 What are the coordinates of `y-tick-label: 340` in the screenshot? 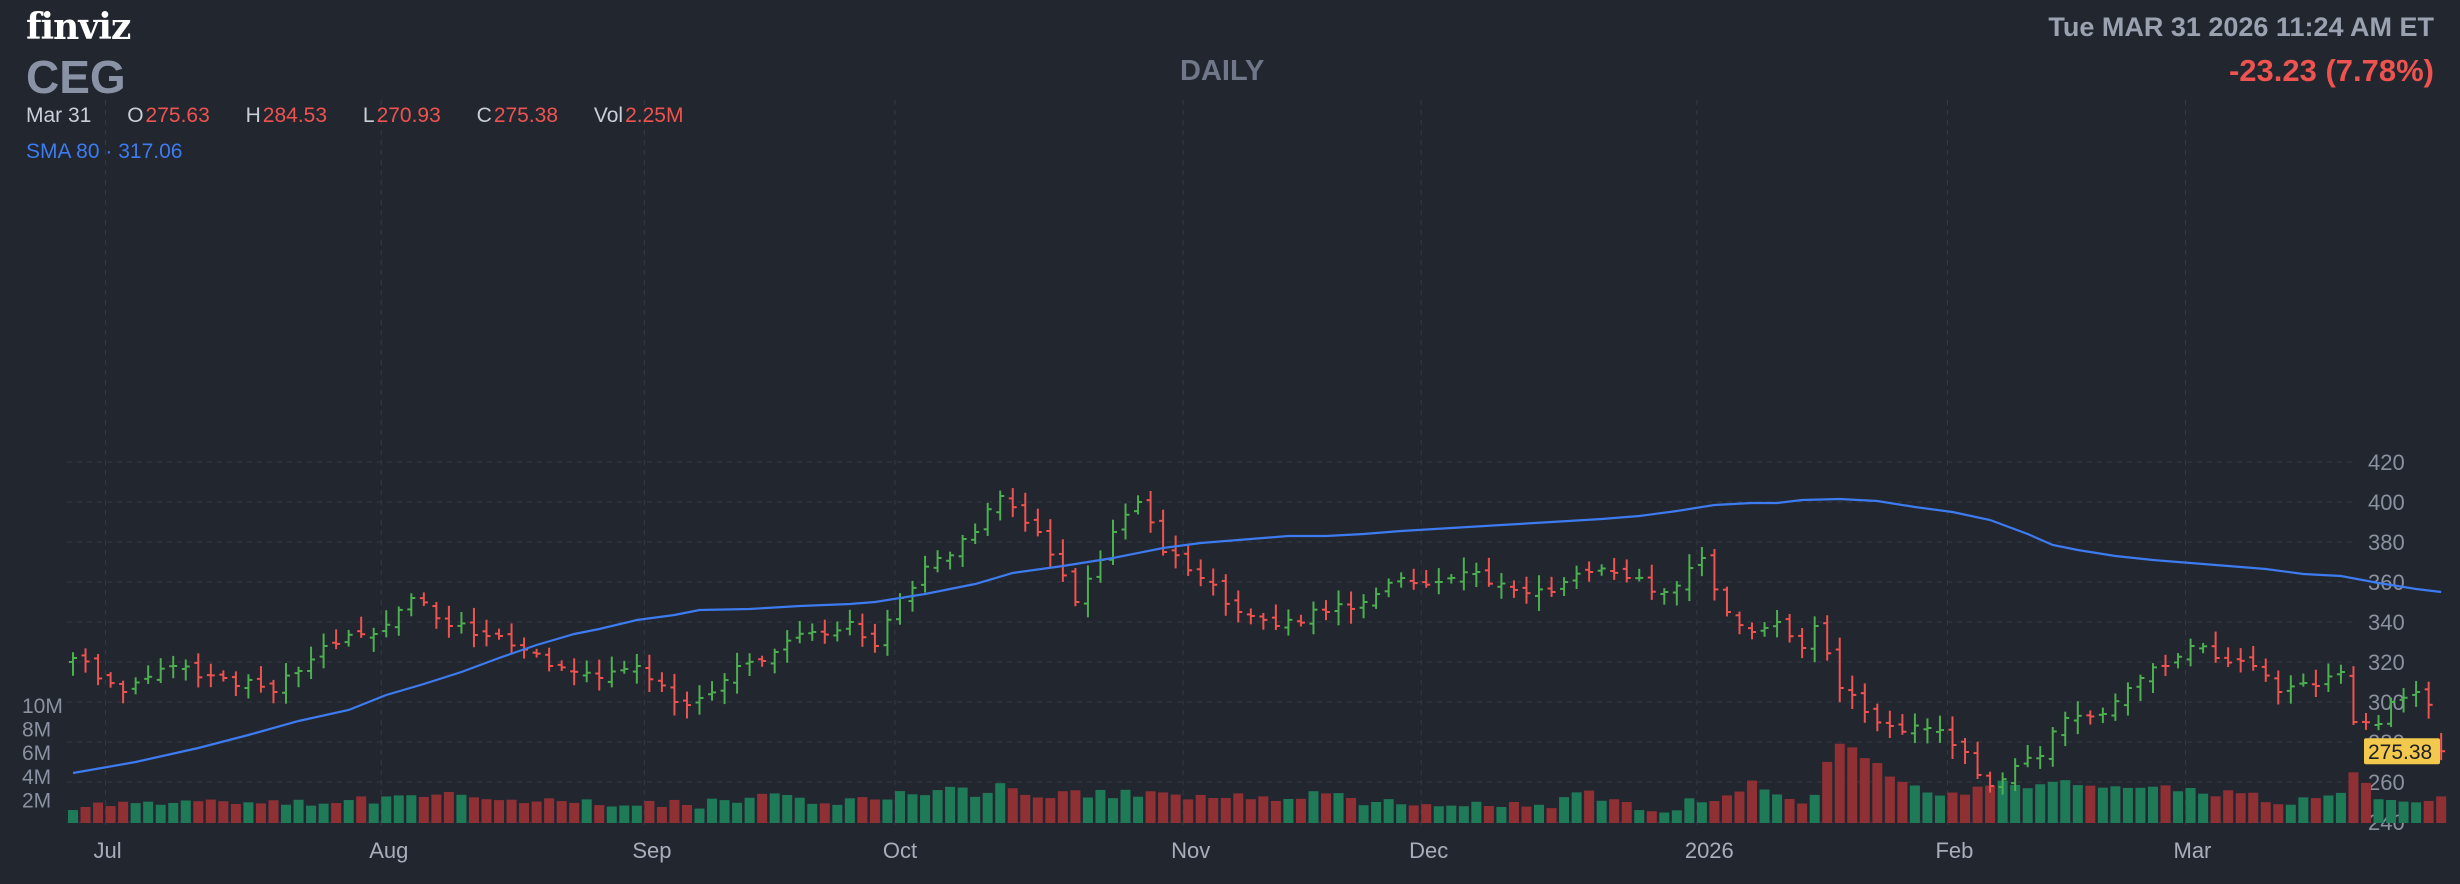 It's located at (2386, 622).